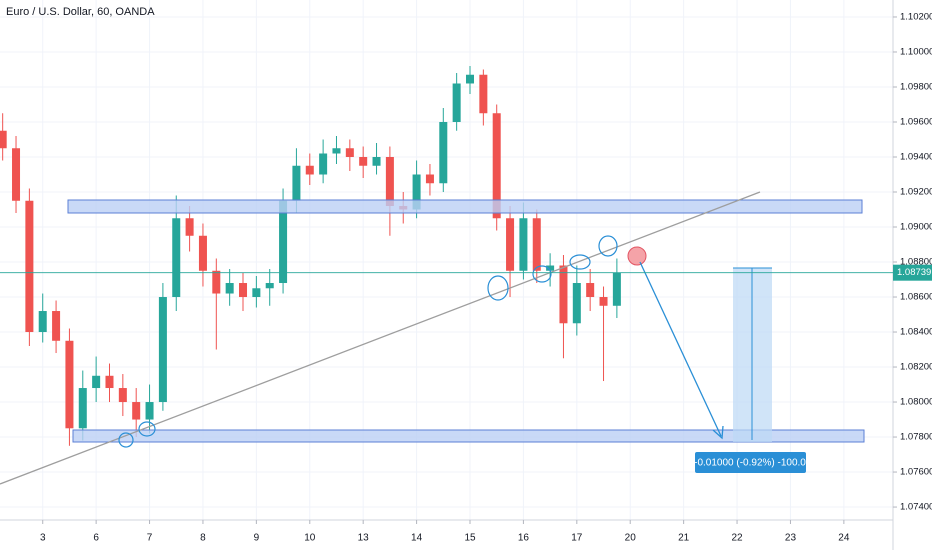 This screenshot has width=932, height=550. What do you see at coordinates (737, 538) in the screenshot?
I see `x-tick-label: 22` at bounding box center [737, 538].